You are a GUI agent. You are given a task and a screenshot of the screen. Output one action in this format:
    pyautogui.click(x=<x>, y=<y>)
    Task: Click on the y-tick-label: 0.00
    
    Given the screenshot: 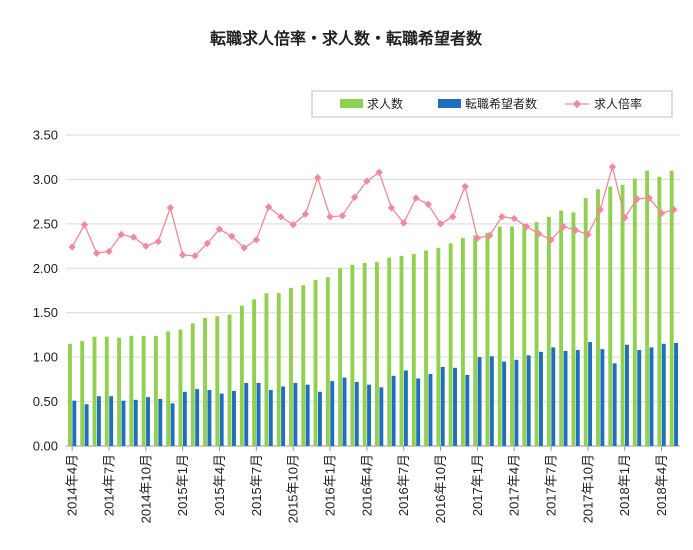 What is the action you would take?
    pyautogui.click(x=45, y=446)
    